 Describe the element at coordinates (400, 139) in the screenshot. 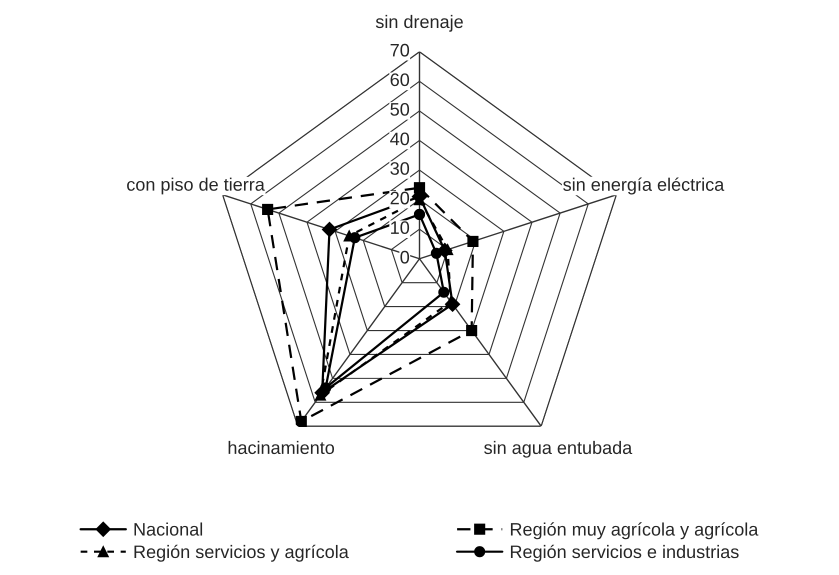

I see `y-tick-label: 40` at that location.